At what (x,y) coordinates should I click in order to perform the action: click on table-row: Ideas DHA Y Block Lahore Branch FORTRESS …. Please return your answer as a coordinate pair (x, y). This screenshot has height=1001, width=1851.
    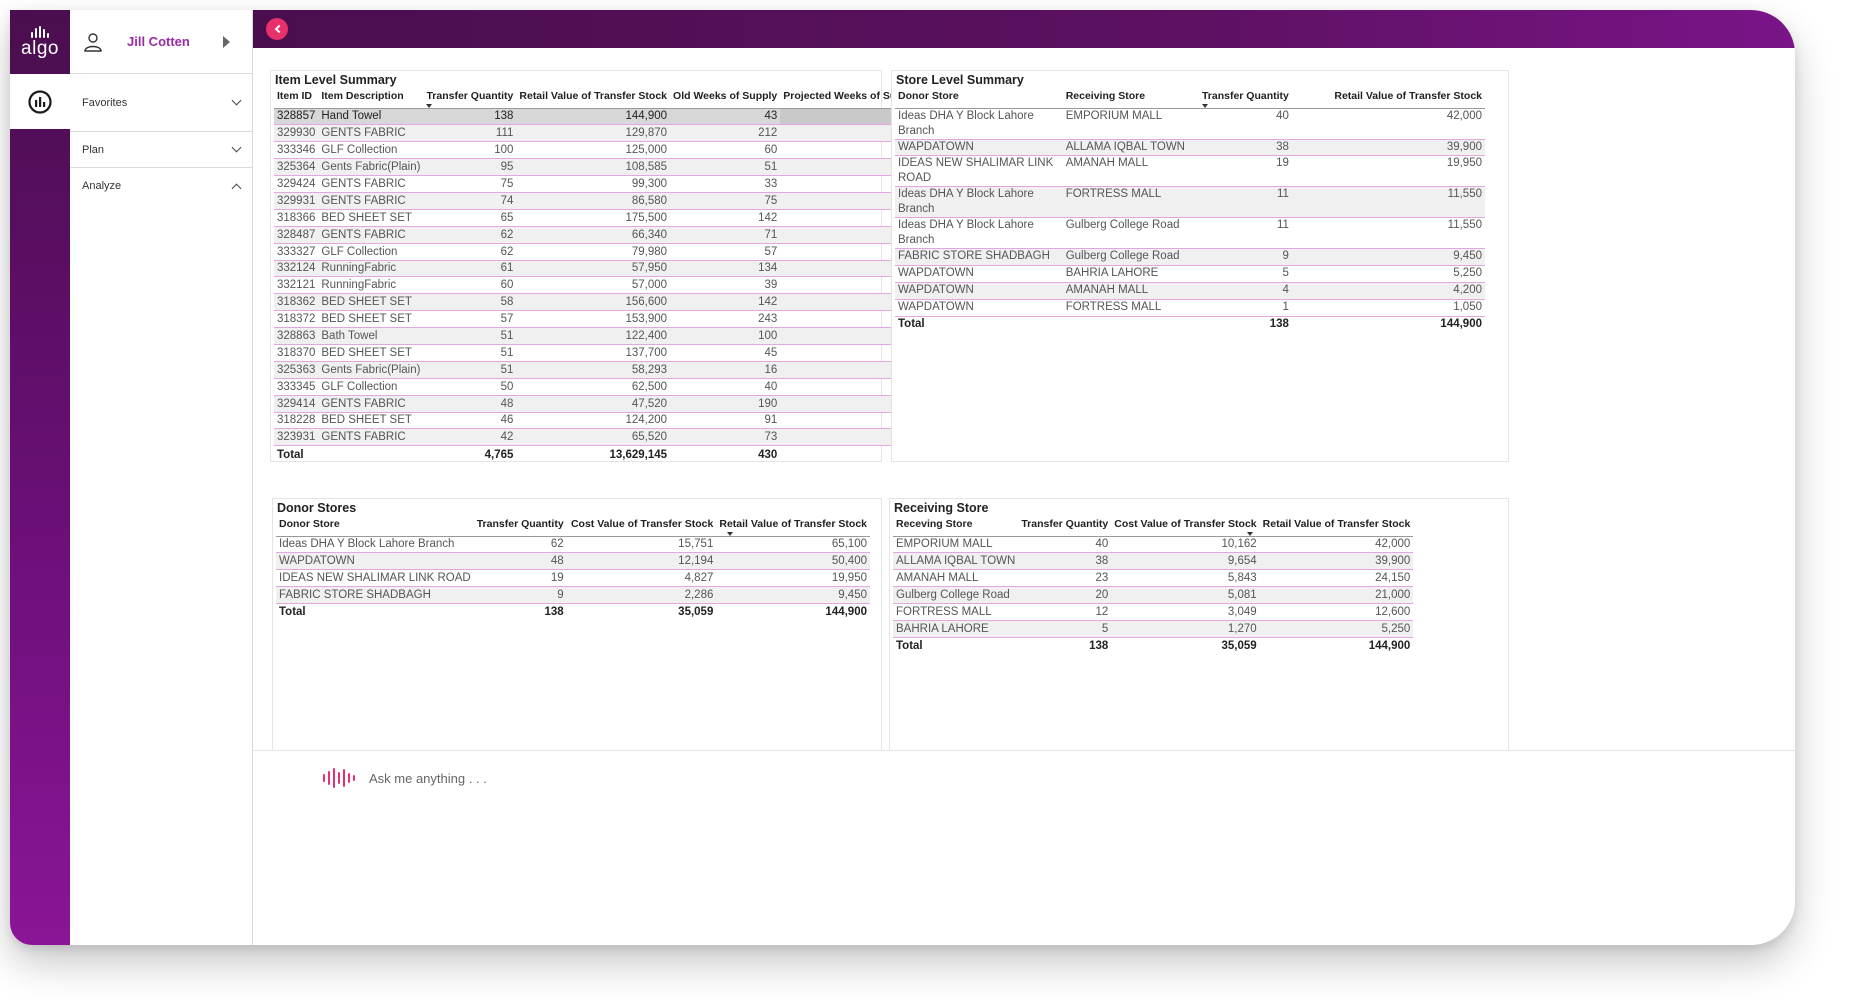
    Looking at the image, I should click on (1190, 202).